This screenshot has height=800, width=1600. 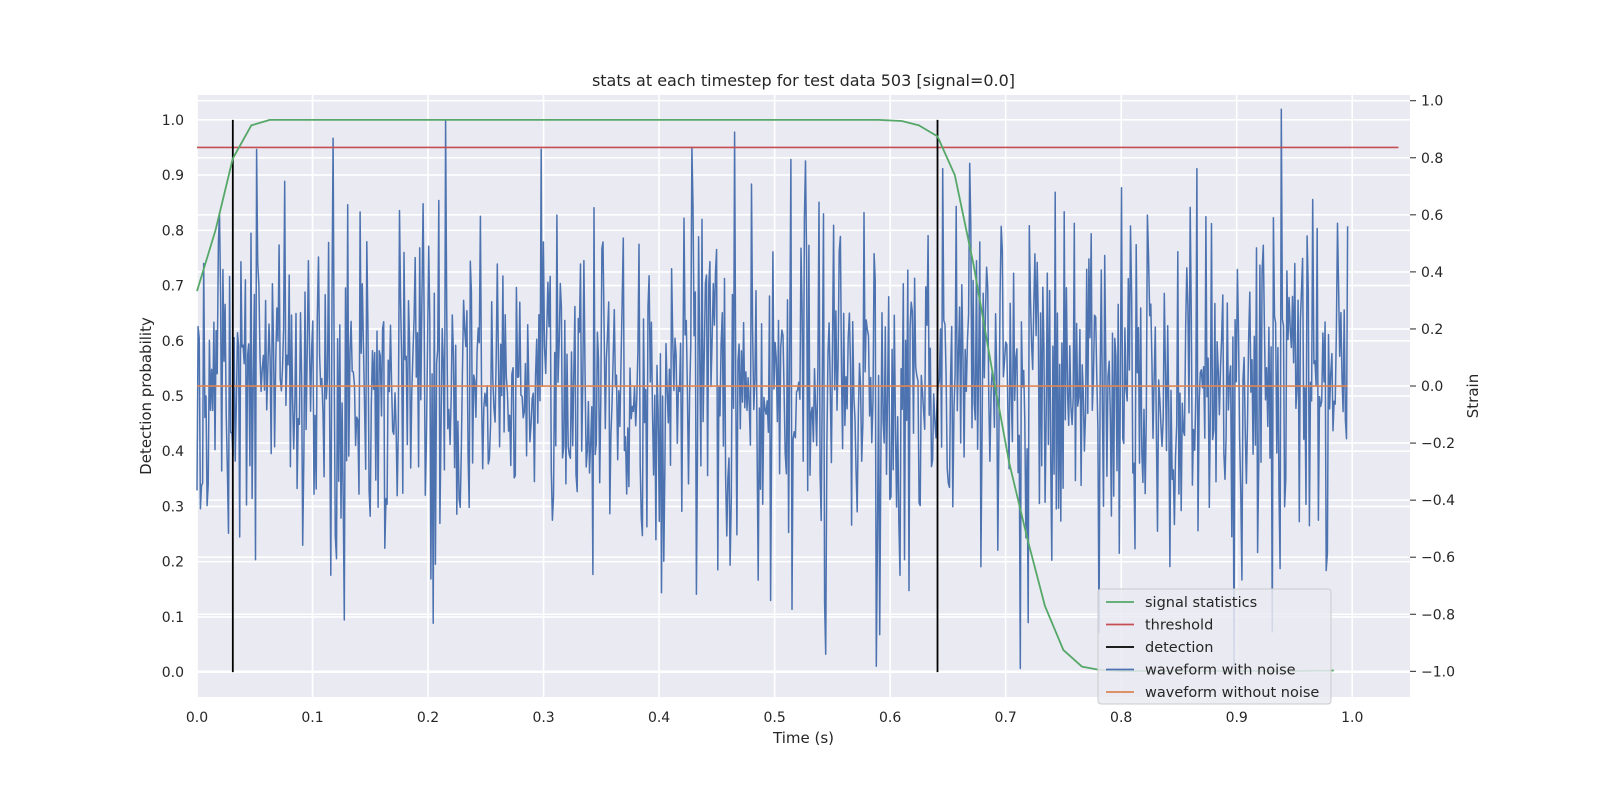 What do you see at coordinates (1352, 718) in the screenshot?
I see `x-tick-label-10: 1.0` at bounding box center [1352, 718].